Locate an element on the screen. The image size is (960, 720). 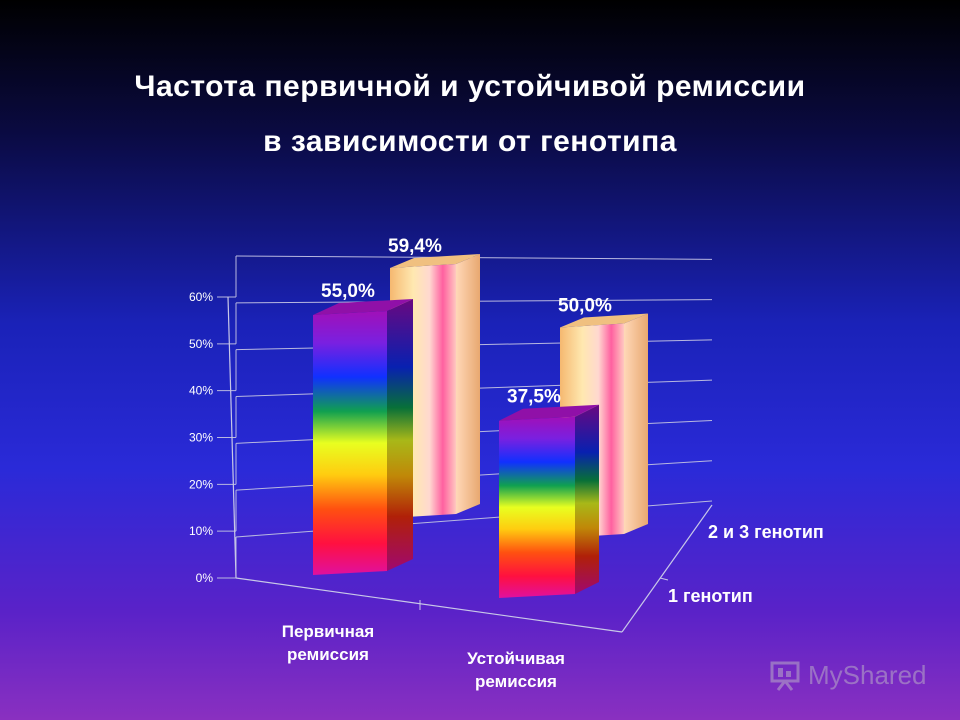
watermark: MyShared is located at coordinates (848, 675).